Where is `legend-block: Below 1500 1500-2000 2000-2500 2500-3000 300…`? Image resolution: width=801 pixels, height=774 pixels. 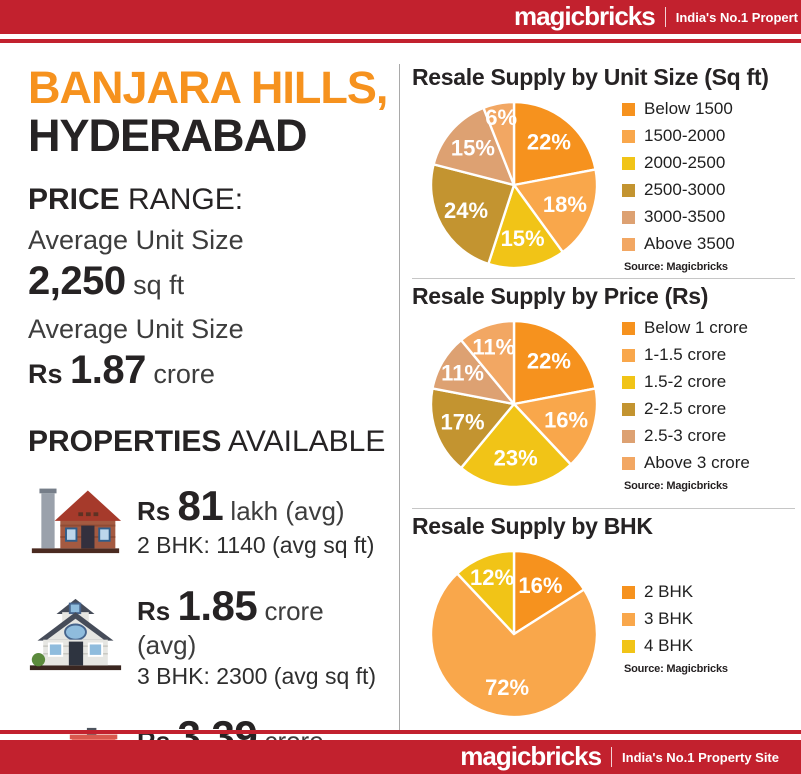 legend-block: Below 1500 1500-2000 2000-2500 2500-3000 300… is located at coordinates (668, 185).